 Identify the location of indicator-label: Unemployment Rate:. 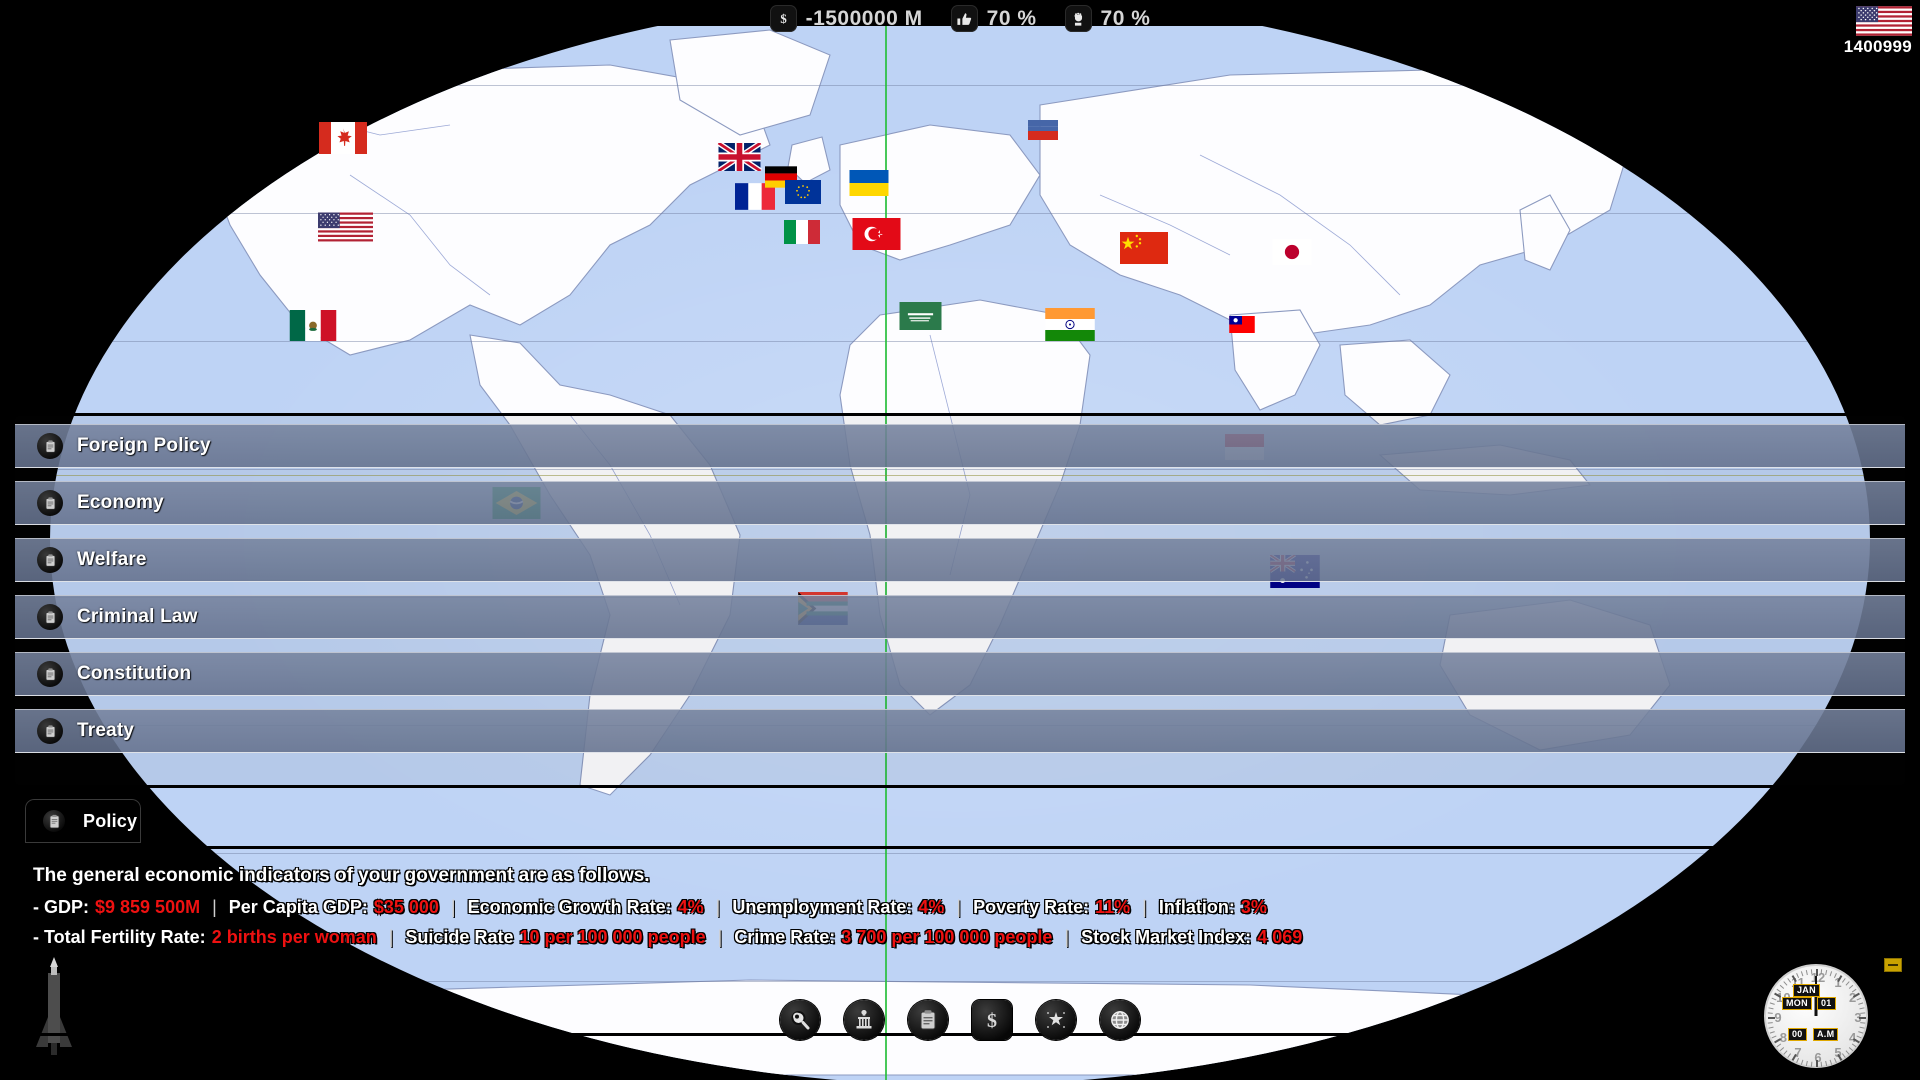
(822, 907).